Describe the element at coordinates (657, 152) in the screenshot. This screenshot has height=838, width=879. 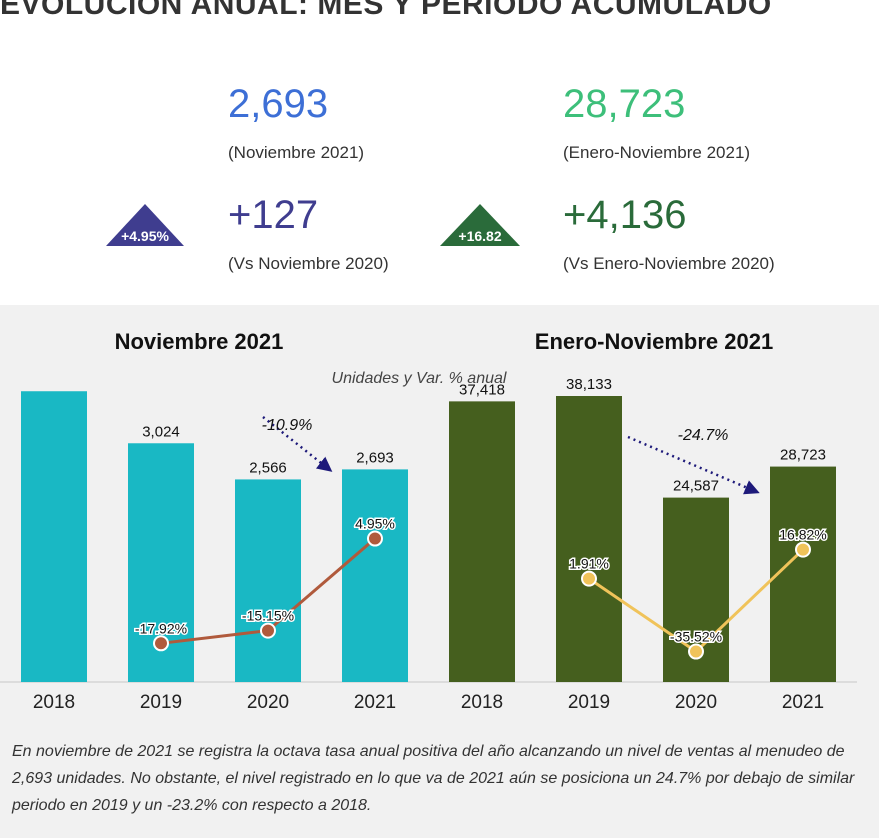
I see `ytd-label: (Enero-Noviembre 2021)` at that location.